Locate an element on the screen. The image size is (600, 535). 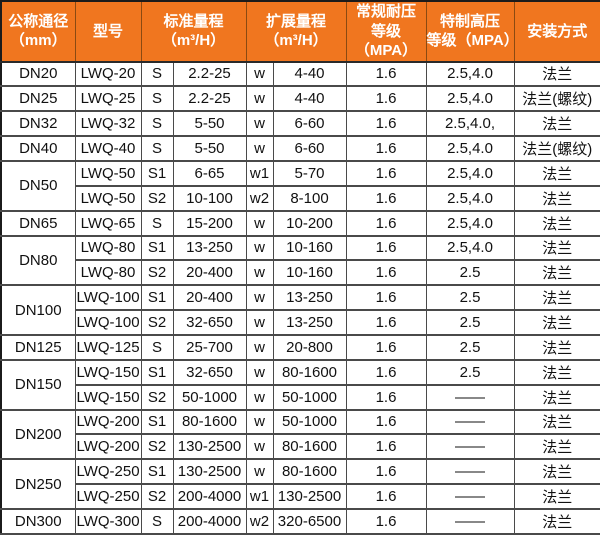
header-model-line1: 型号 is located at coordinates (107, 31).